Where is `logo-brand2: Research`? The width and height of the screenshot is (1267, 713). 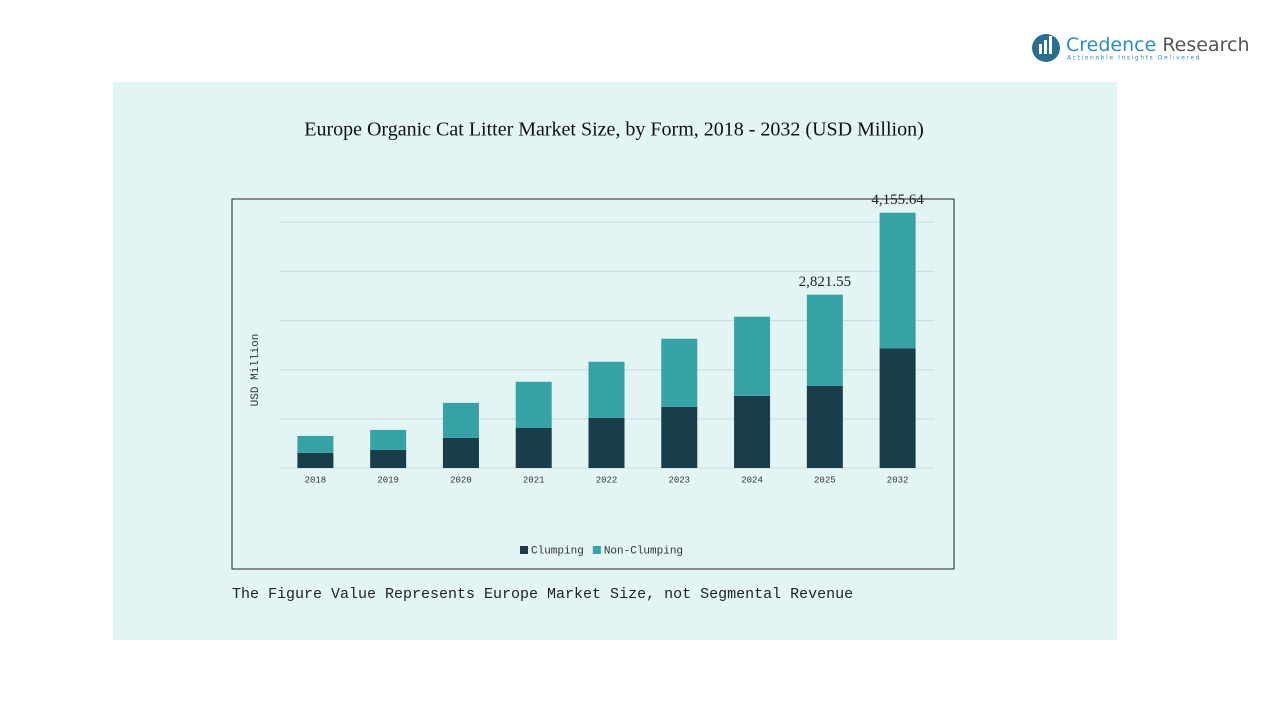 logo-brand2: Research is located at coordinates (1205, 45).